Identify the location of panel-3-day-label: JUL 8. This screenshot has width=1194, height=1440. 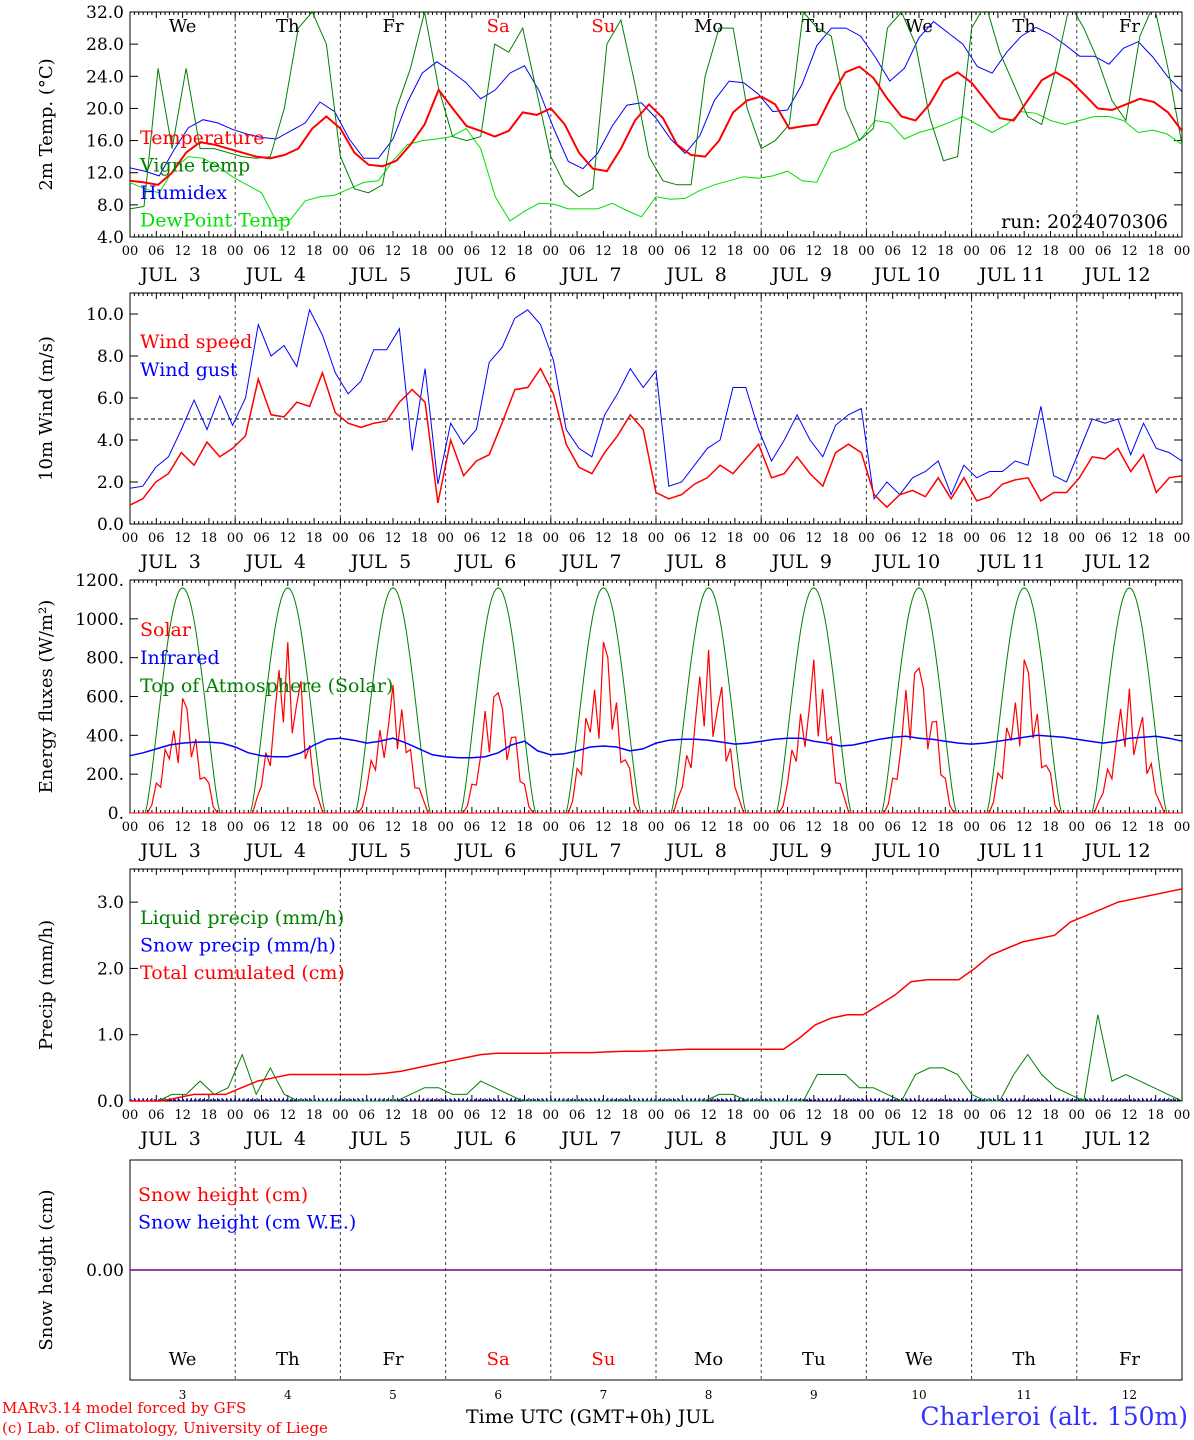
(695, 851).